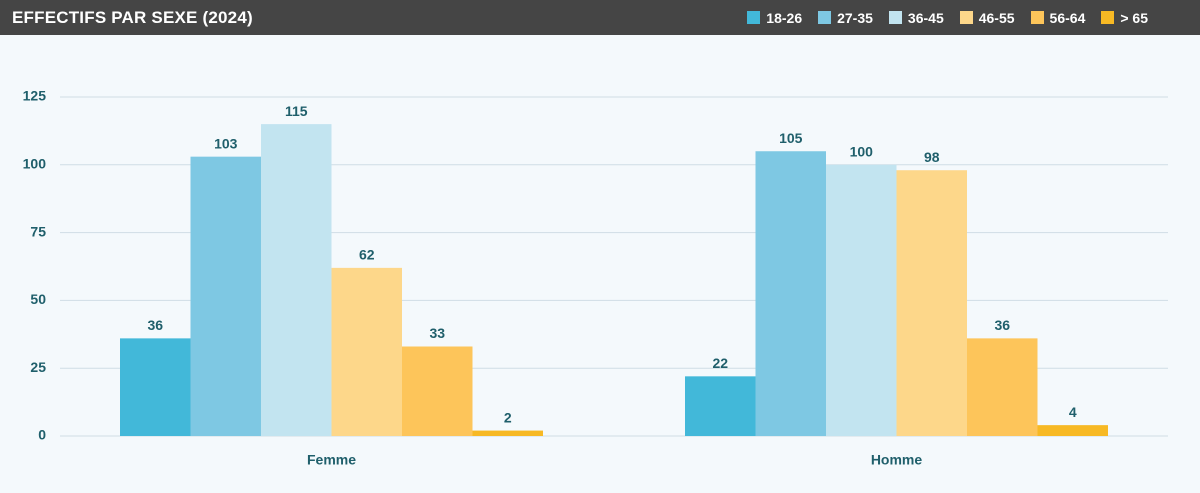 Image resolution: width=1200 pixels, height=493 pixels. Describe the element at coordinates (1067, 17) in the screenshot. I see `legend-label: 56-64` at that location.